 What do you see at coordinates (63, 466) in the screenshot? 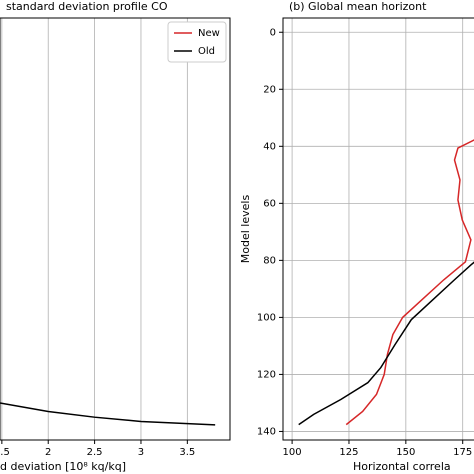
I see `x-axis-label: d deviation [10⁸ kq/kq]` at bounding box center [63, 466].